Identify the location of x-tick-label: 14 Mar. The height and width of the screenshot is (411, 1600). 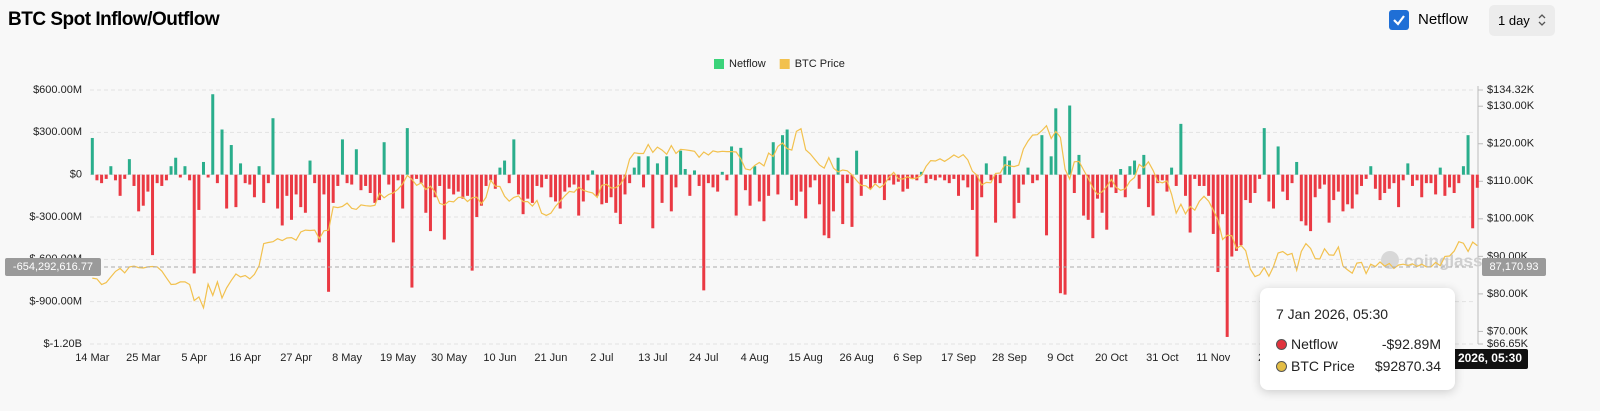
(92, 358).